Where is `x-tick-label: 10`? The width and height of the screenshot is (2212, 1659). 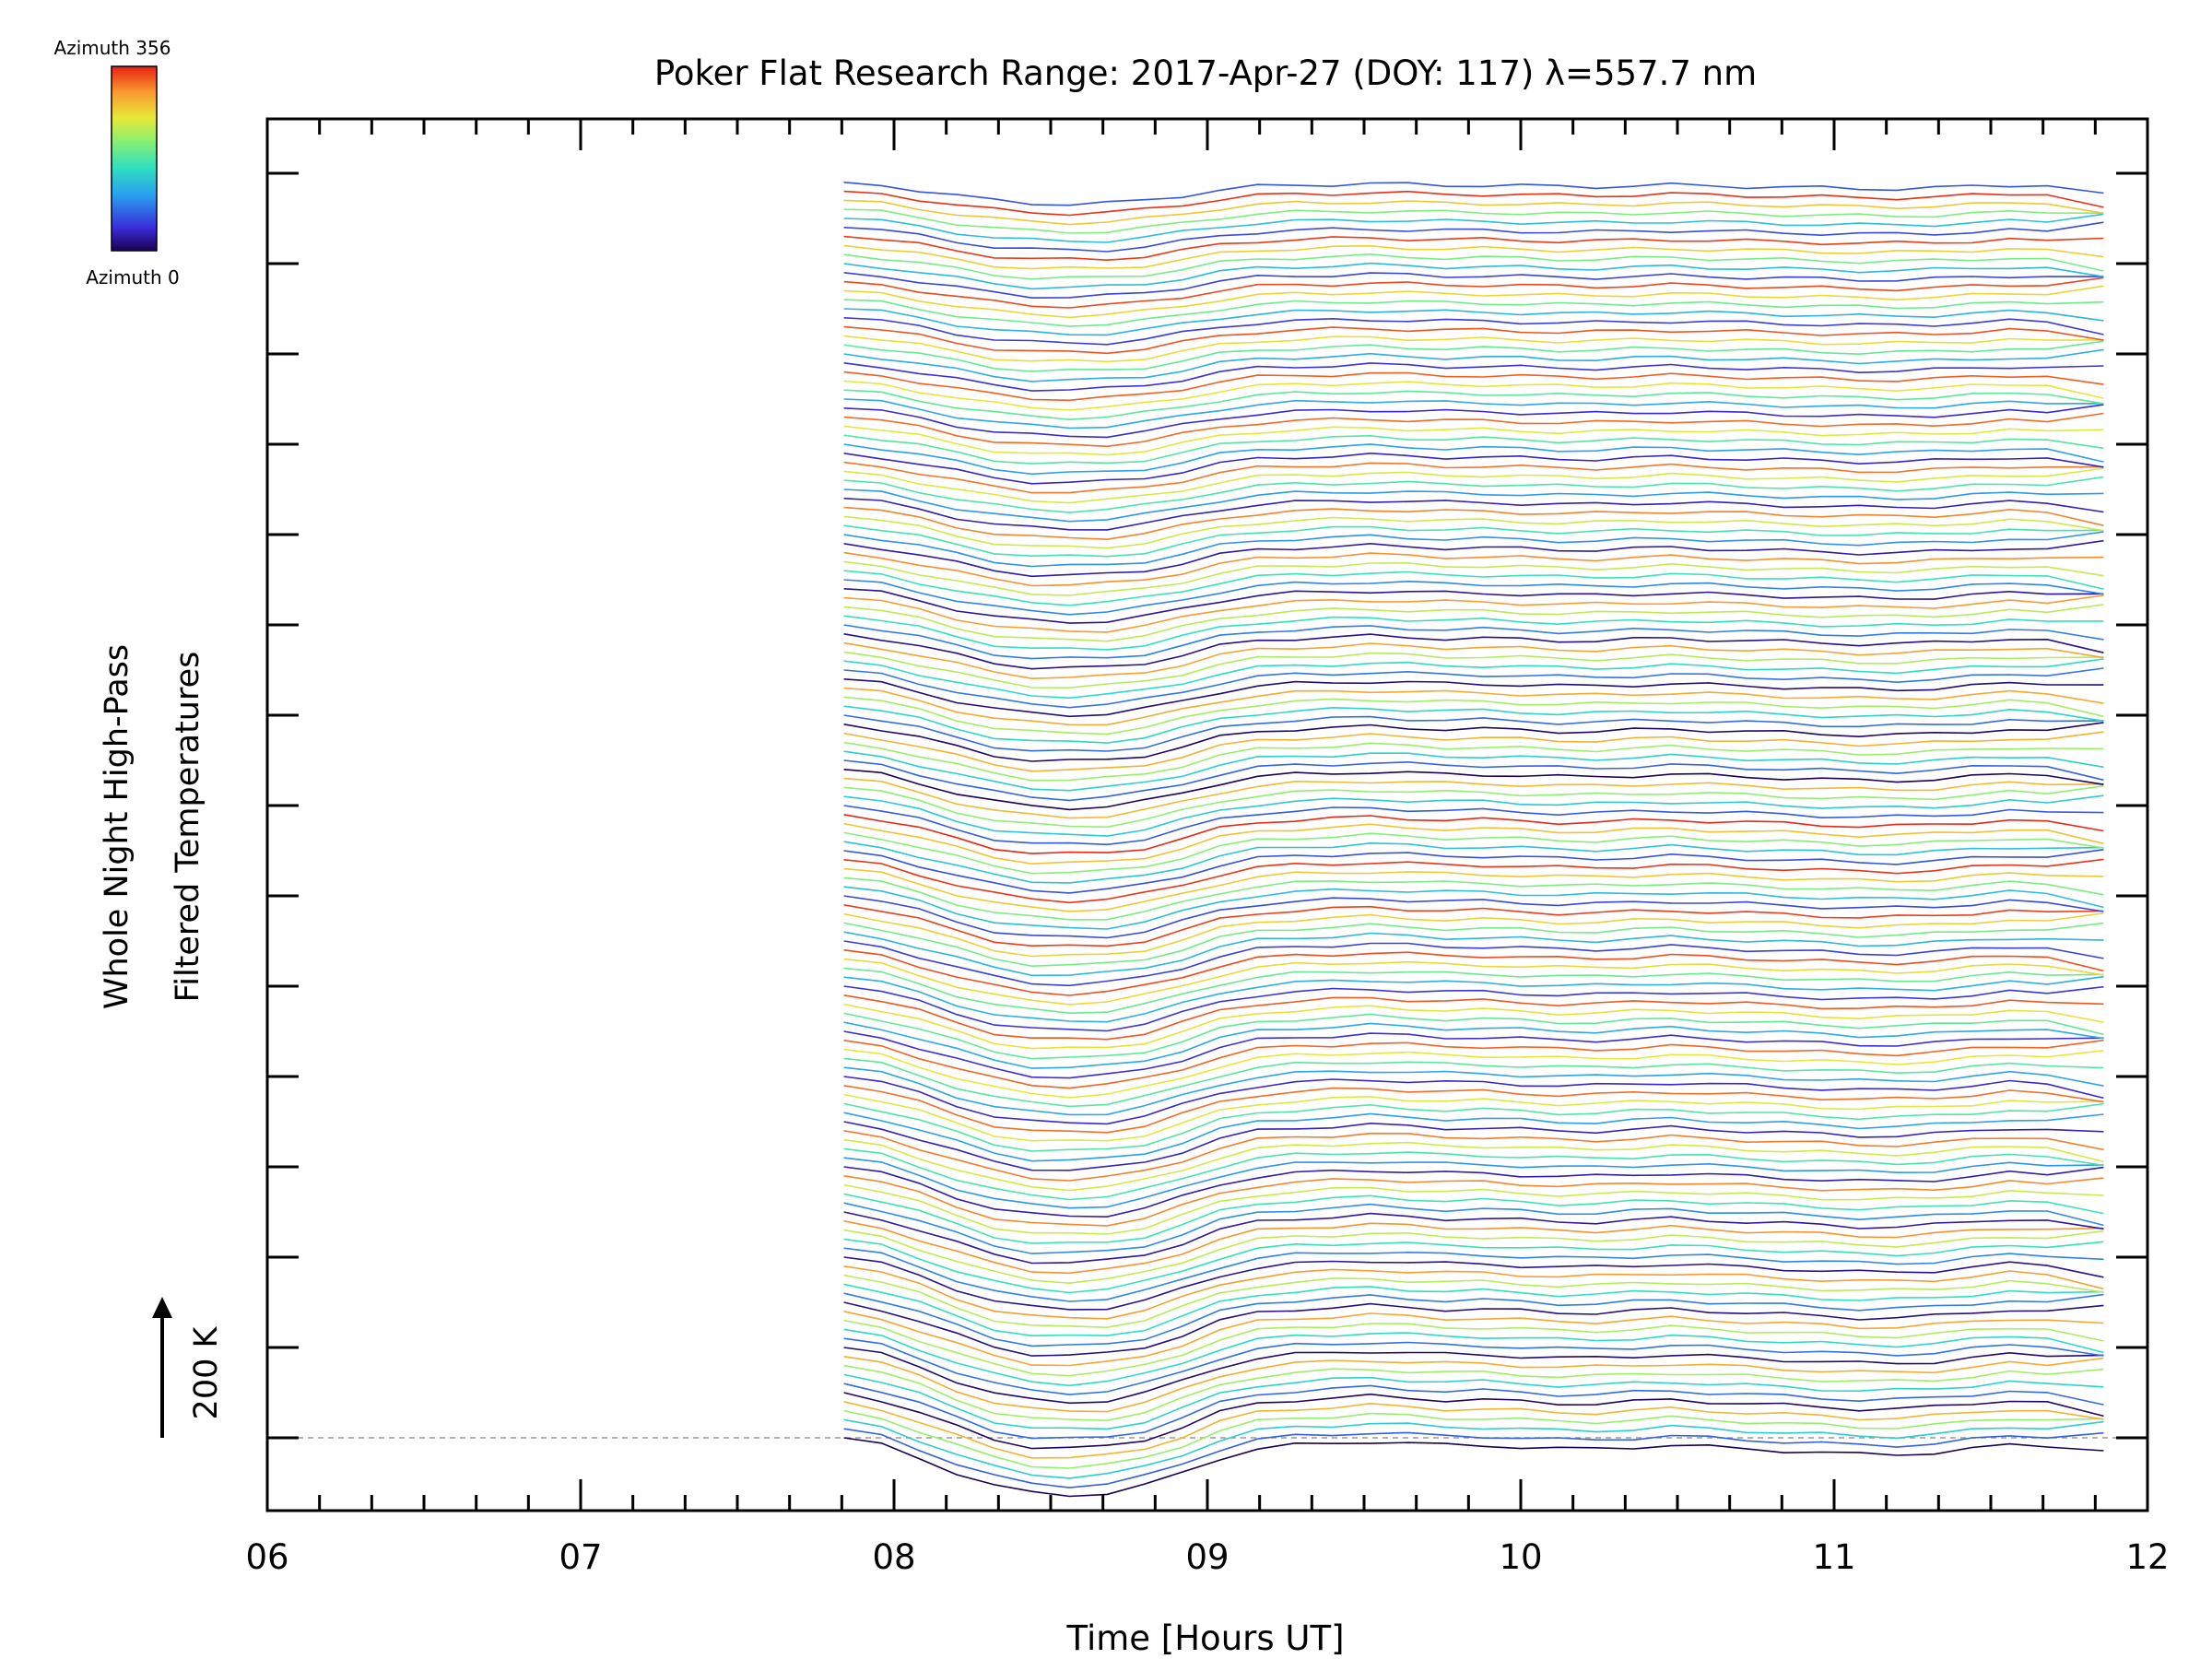
x-tick-label: 10 is located at coordinates (1520, 1557).